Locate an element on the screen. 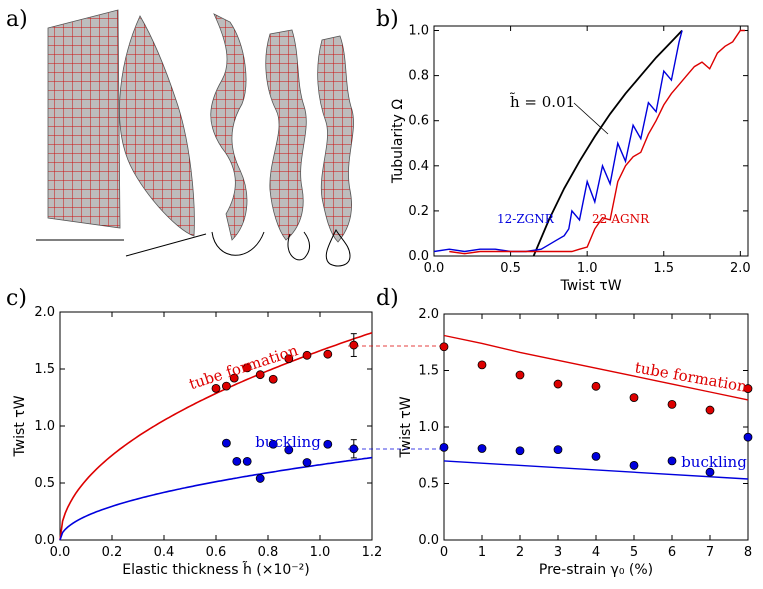 The height and width of the screenshot is (589, 763). trend-line-buckling is located at coordinates (596, 470).